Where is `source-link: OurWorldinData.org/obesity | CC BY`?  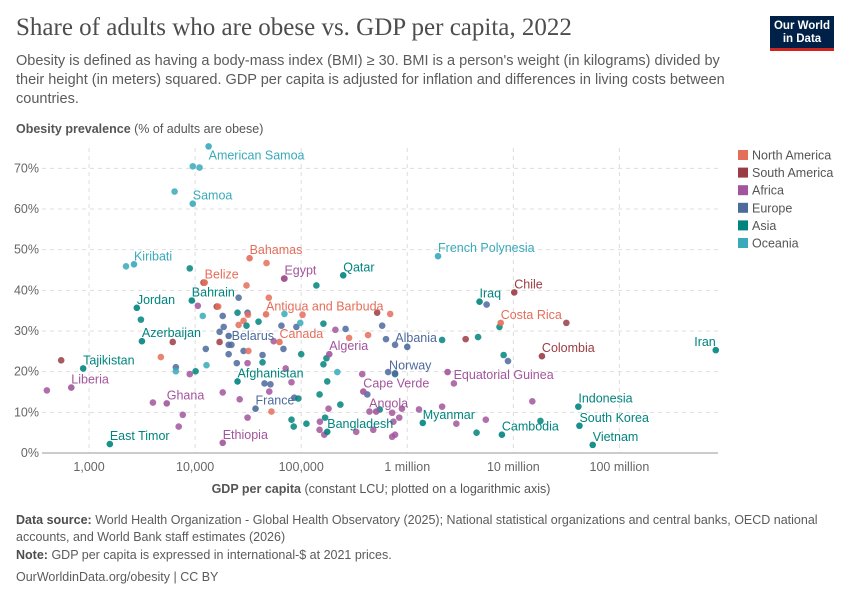
source-link: OurWorldinData.org/obesity | CC BY is located at coordinates (117, 577).